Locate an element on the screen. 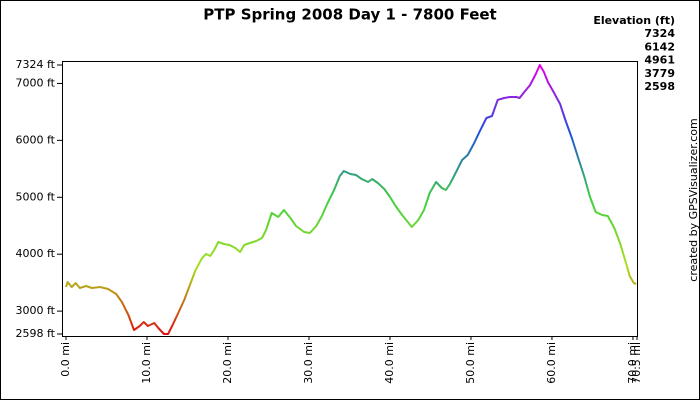 This screenshot has height=400, width=700. x-tick-label: 10.0 mi is located at coordinates (146, 363).